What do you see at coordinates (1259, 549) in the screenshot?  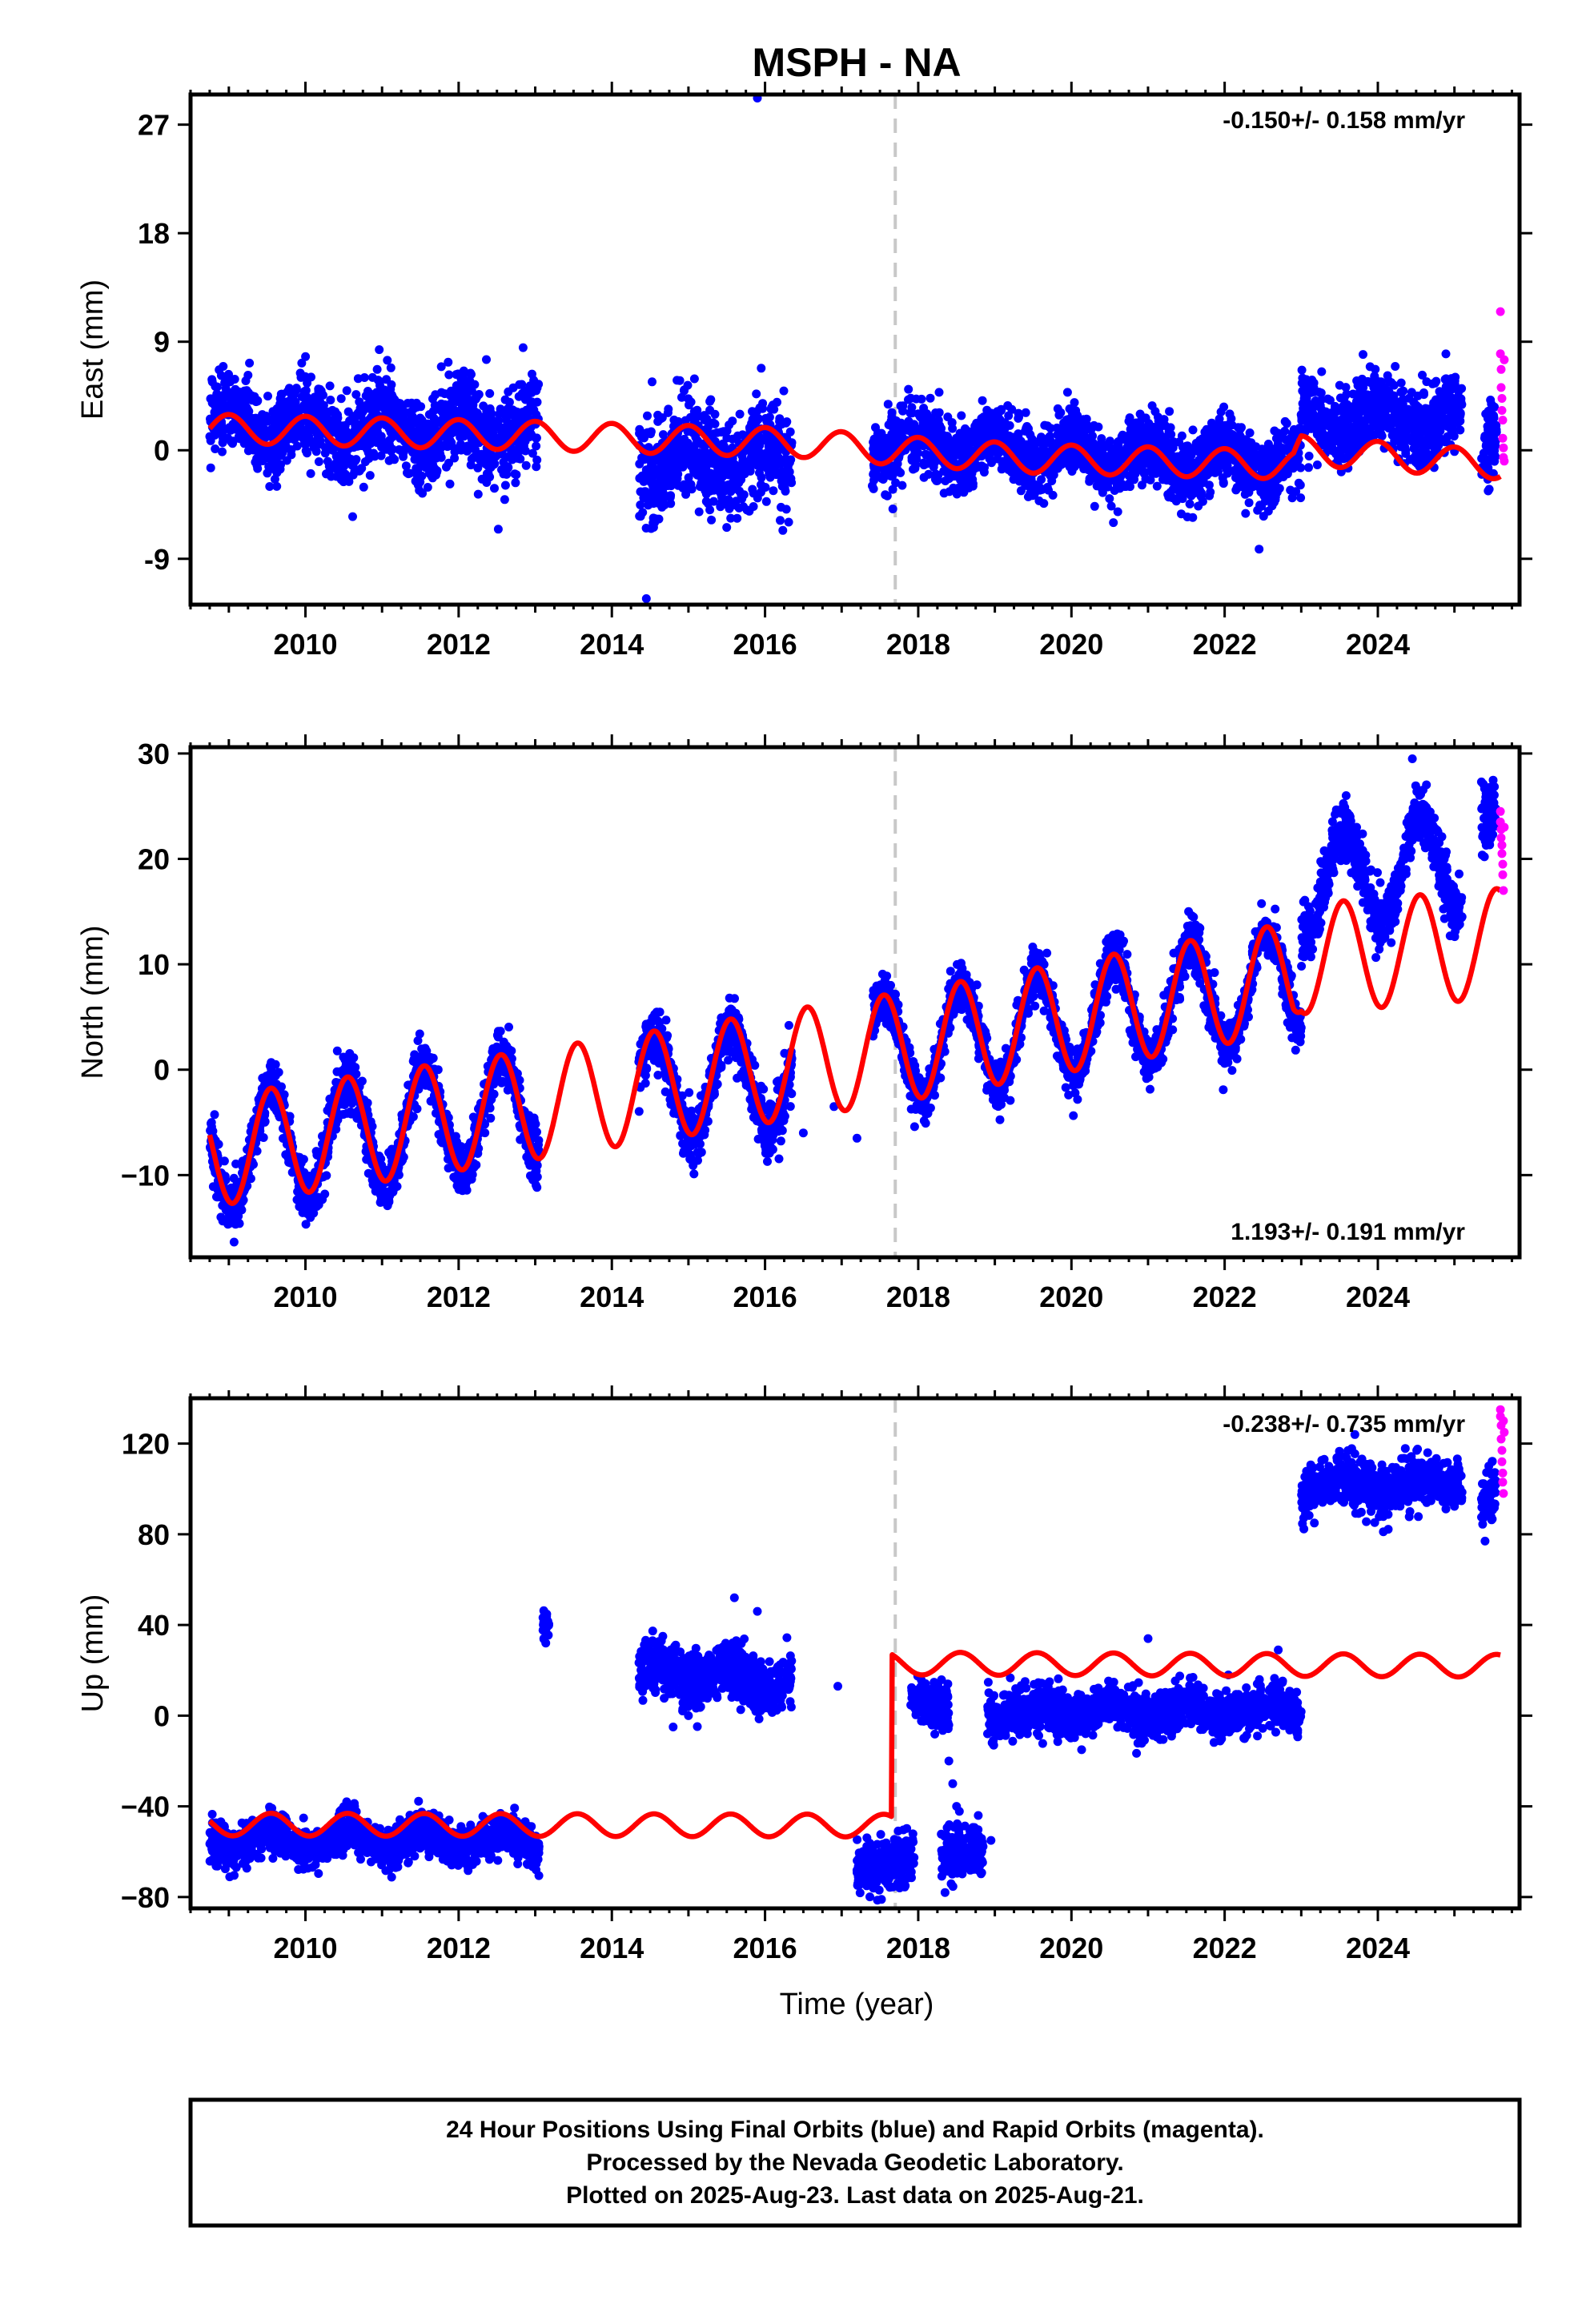 I see `outlier-point` at bounding box center [1259, 549].